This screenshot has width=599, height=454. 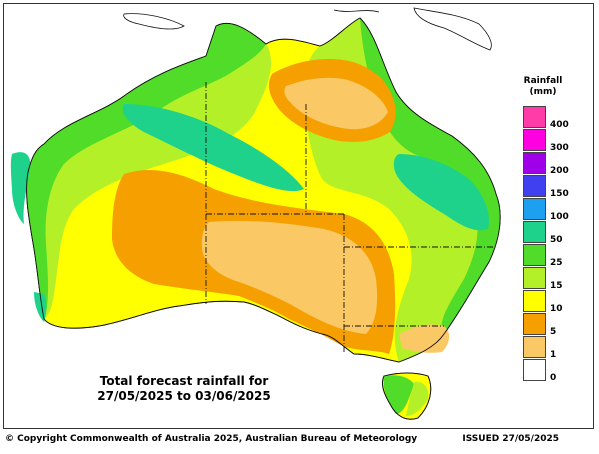 What do you see at coordinates (213, 148) in the screenshot?
I see `heavy-rain-band-nt` at bounding box center [213, 148].